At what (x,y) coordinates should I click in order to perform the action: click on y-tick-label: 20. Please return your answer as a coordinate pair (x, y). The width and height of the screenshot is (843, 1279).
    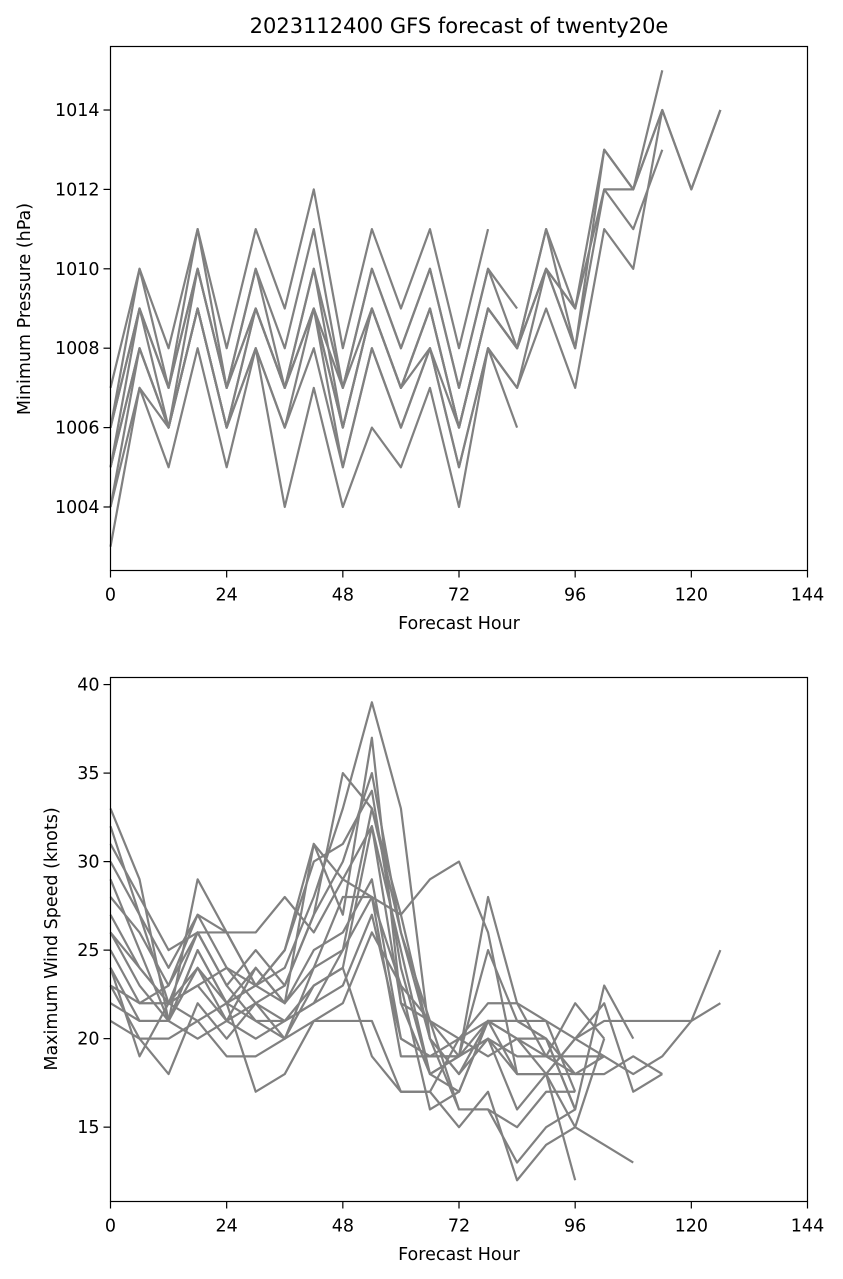
    Looking at the image, I should click on (88, 1040).